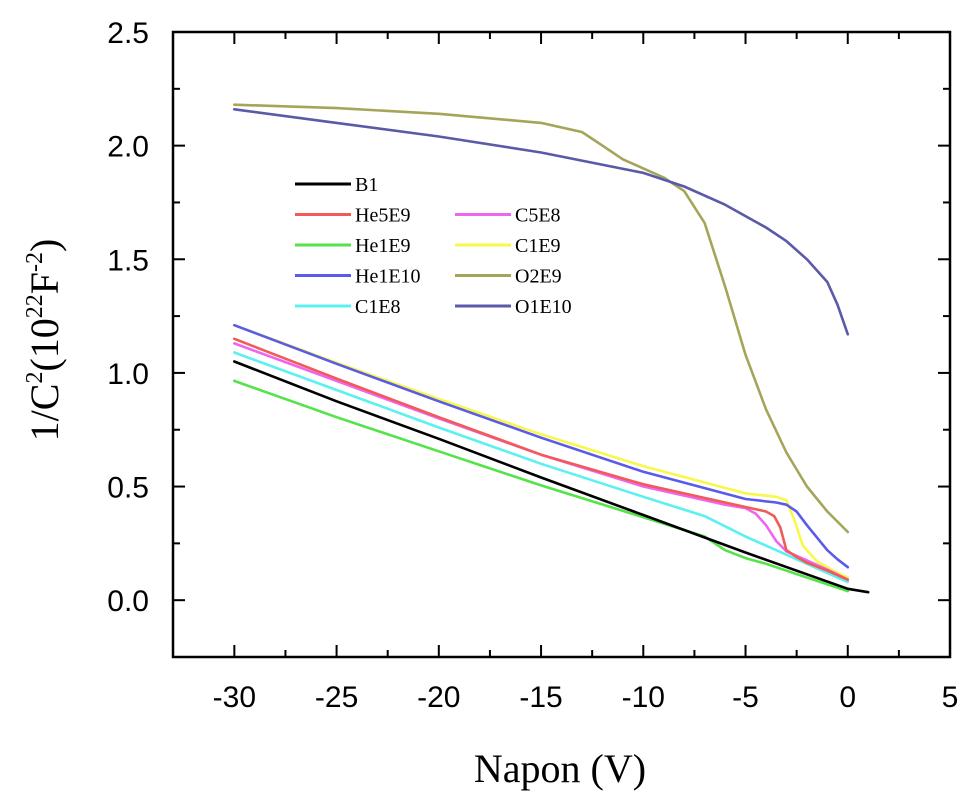  What do you see at coordinates (44, 413) in the screenshot?
I see `y-axis-title-base: 1/C` at bounding box center [44, 413].